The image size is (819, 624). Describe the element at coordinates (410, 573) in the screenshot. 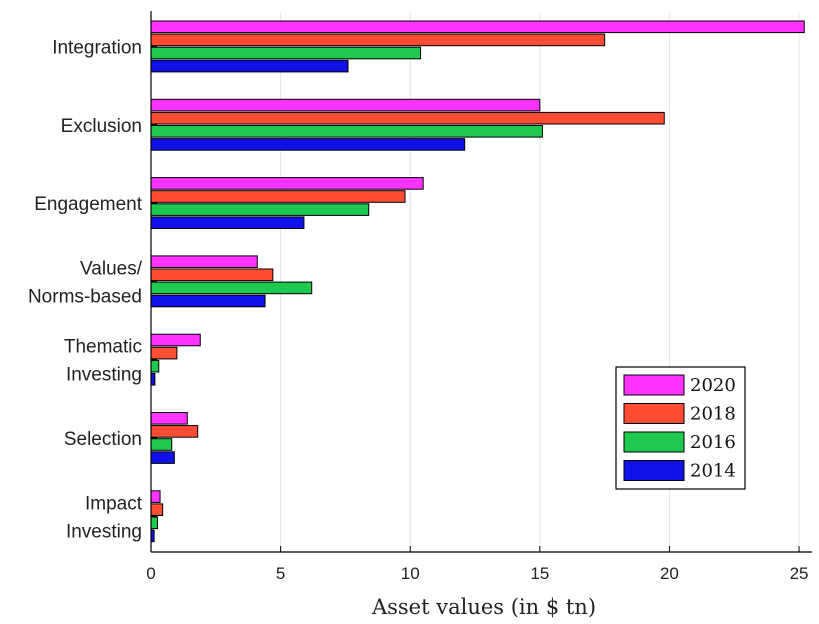

I see `x-tick-label: 10` at that location.